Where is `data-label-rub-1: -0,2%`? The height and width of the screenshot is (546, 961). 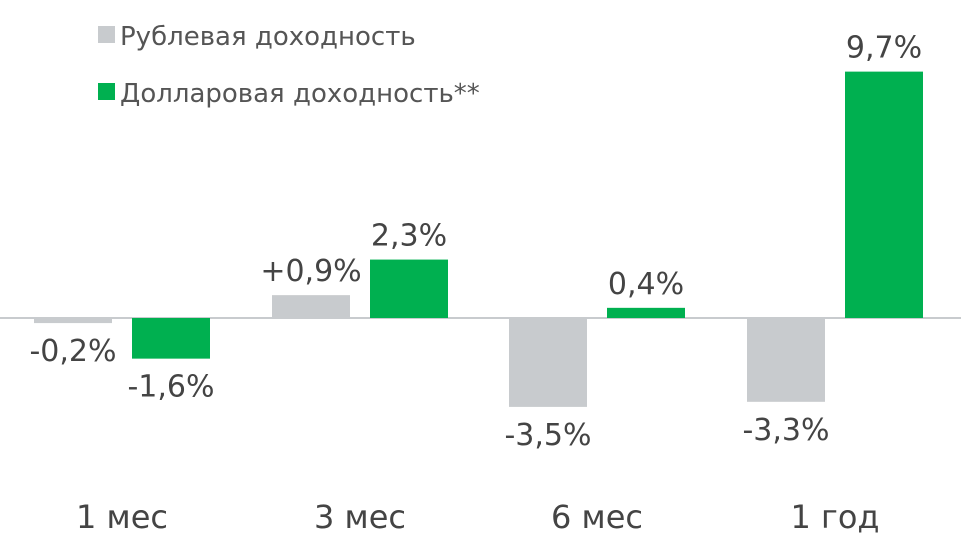 data-label-rub-1: -0,2% is located at coordinates (72, 351).